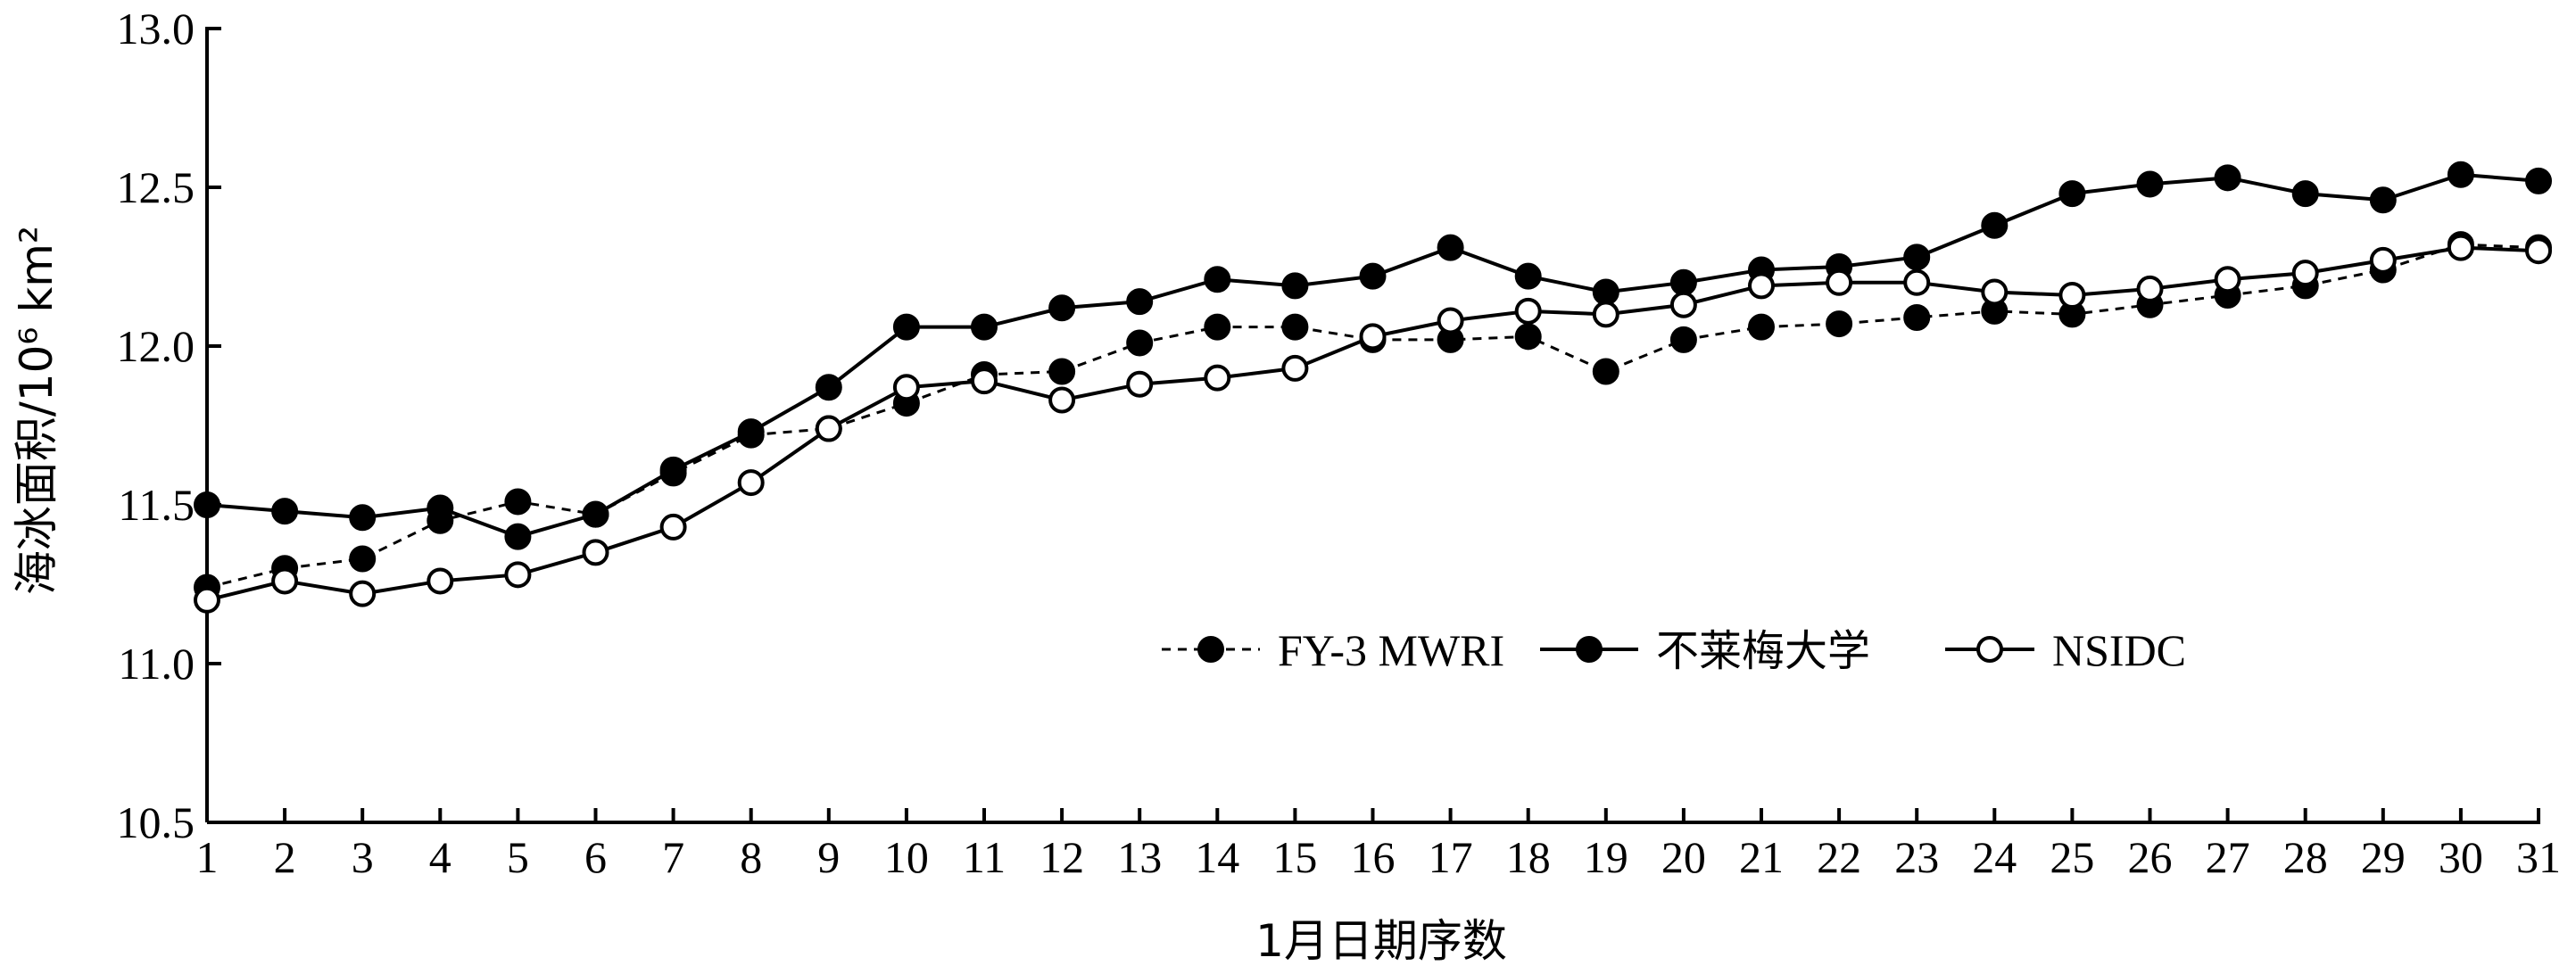  Describe the element at coordinates (1606, 857) in the screenshot. I see `x-tick-label: 19` at that location.